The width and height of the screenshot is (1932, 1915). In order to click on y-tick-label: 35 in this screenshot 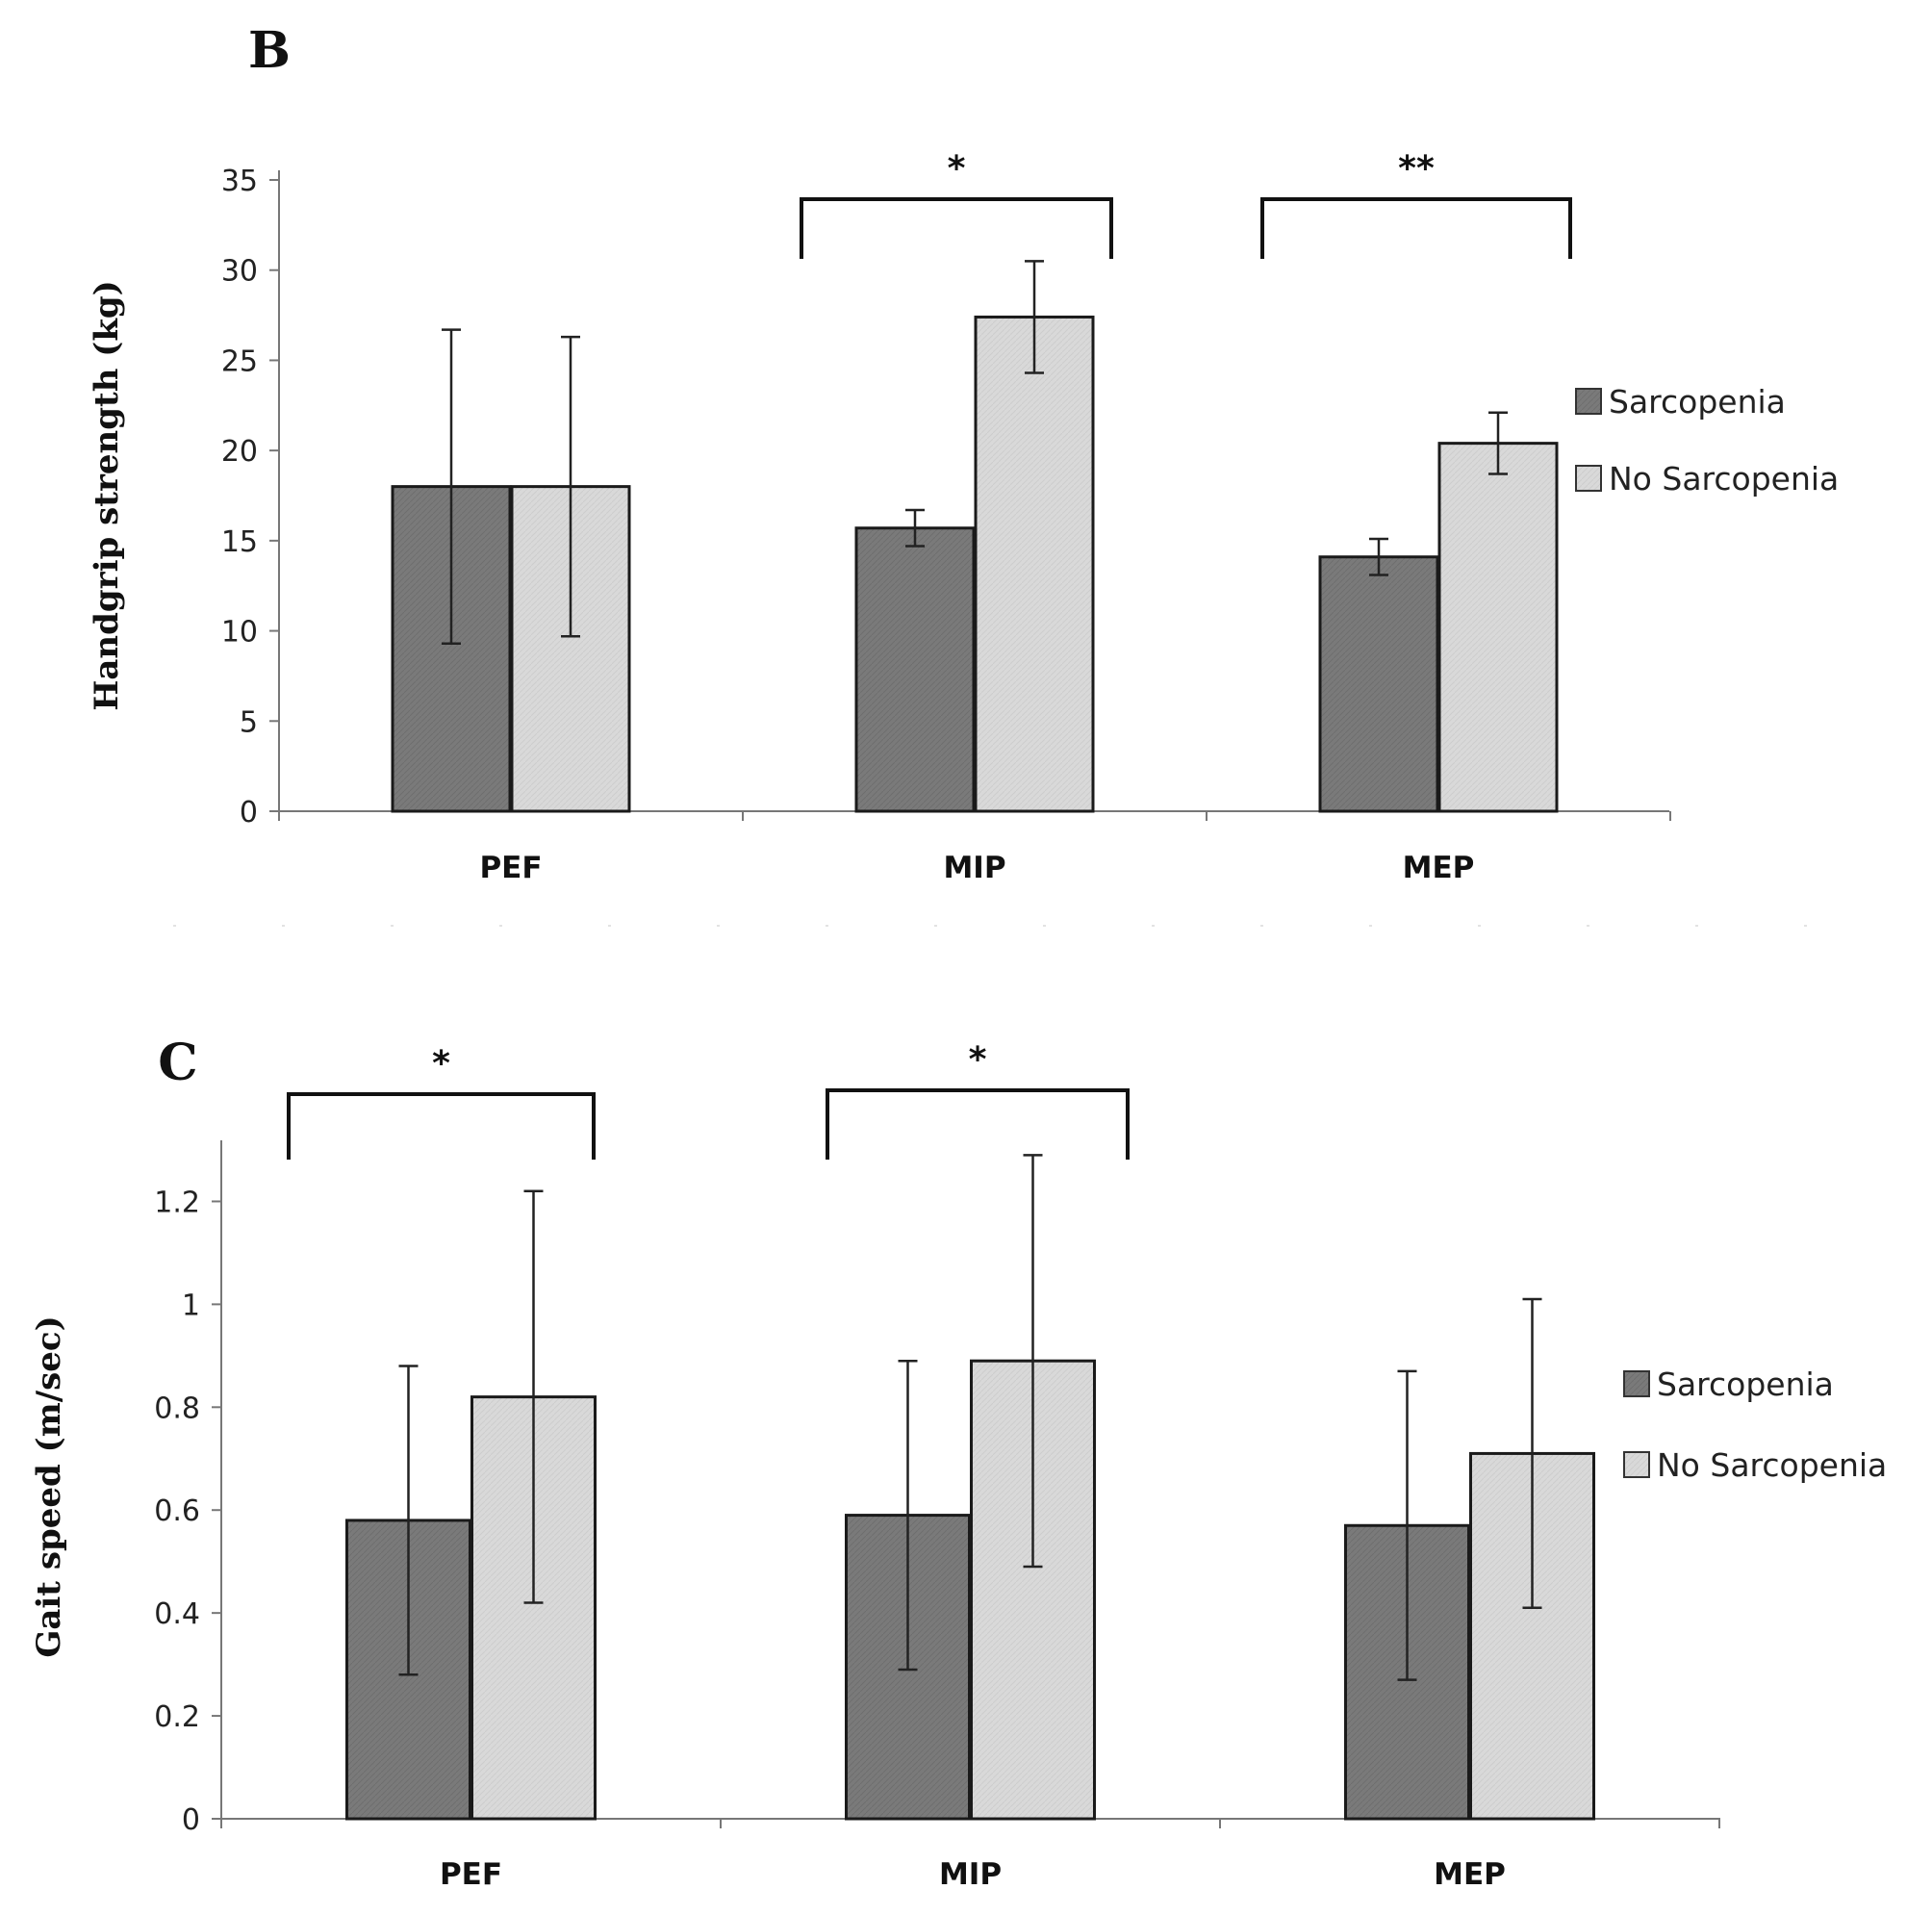, I will do `click(239, 182)`.